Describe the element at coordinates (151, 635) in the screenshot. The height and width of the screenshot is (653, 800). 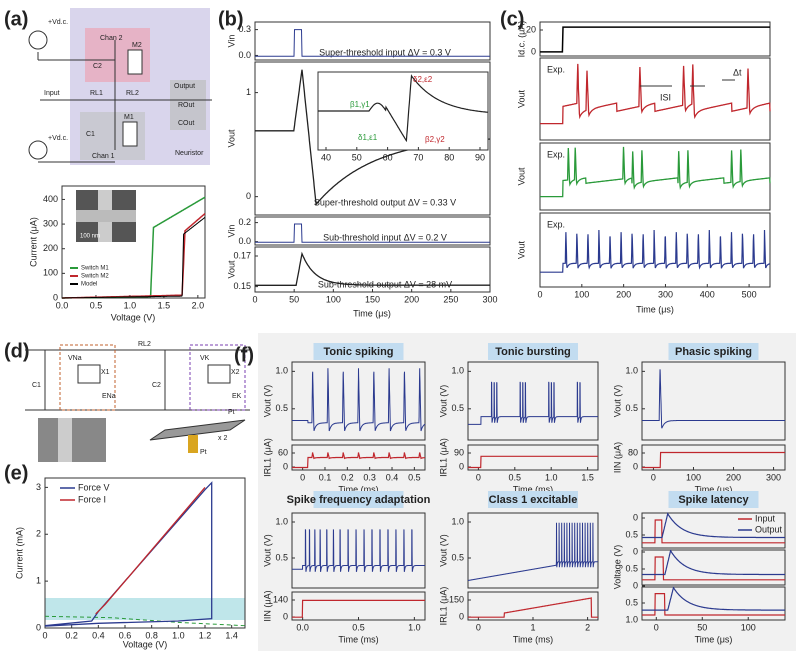
I see `x-tick-label: 0.8` at that location.